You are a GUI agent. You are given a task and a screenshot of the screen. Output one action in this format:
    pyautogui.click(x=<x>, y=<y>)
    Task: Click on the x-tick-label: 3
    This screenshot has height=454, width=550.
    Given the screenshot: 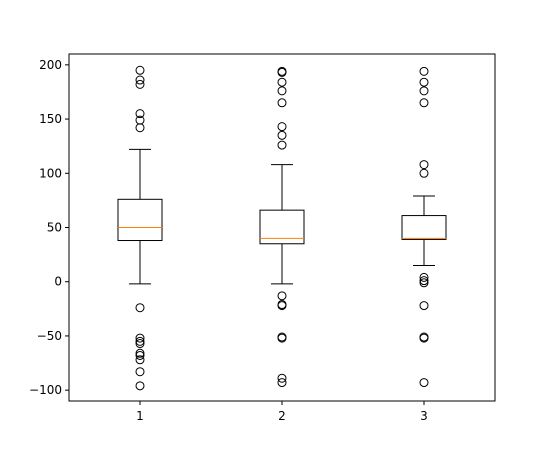 What is the action you would take?
    pyautogui.click(x=424, y=416)
    